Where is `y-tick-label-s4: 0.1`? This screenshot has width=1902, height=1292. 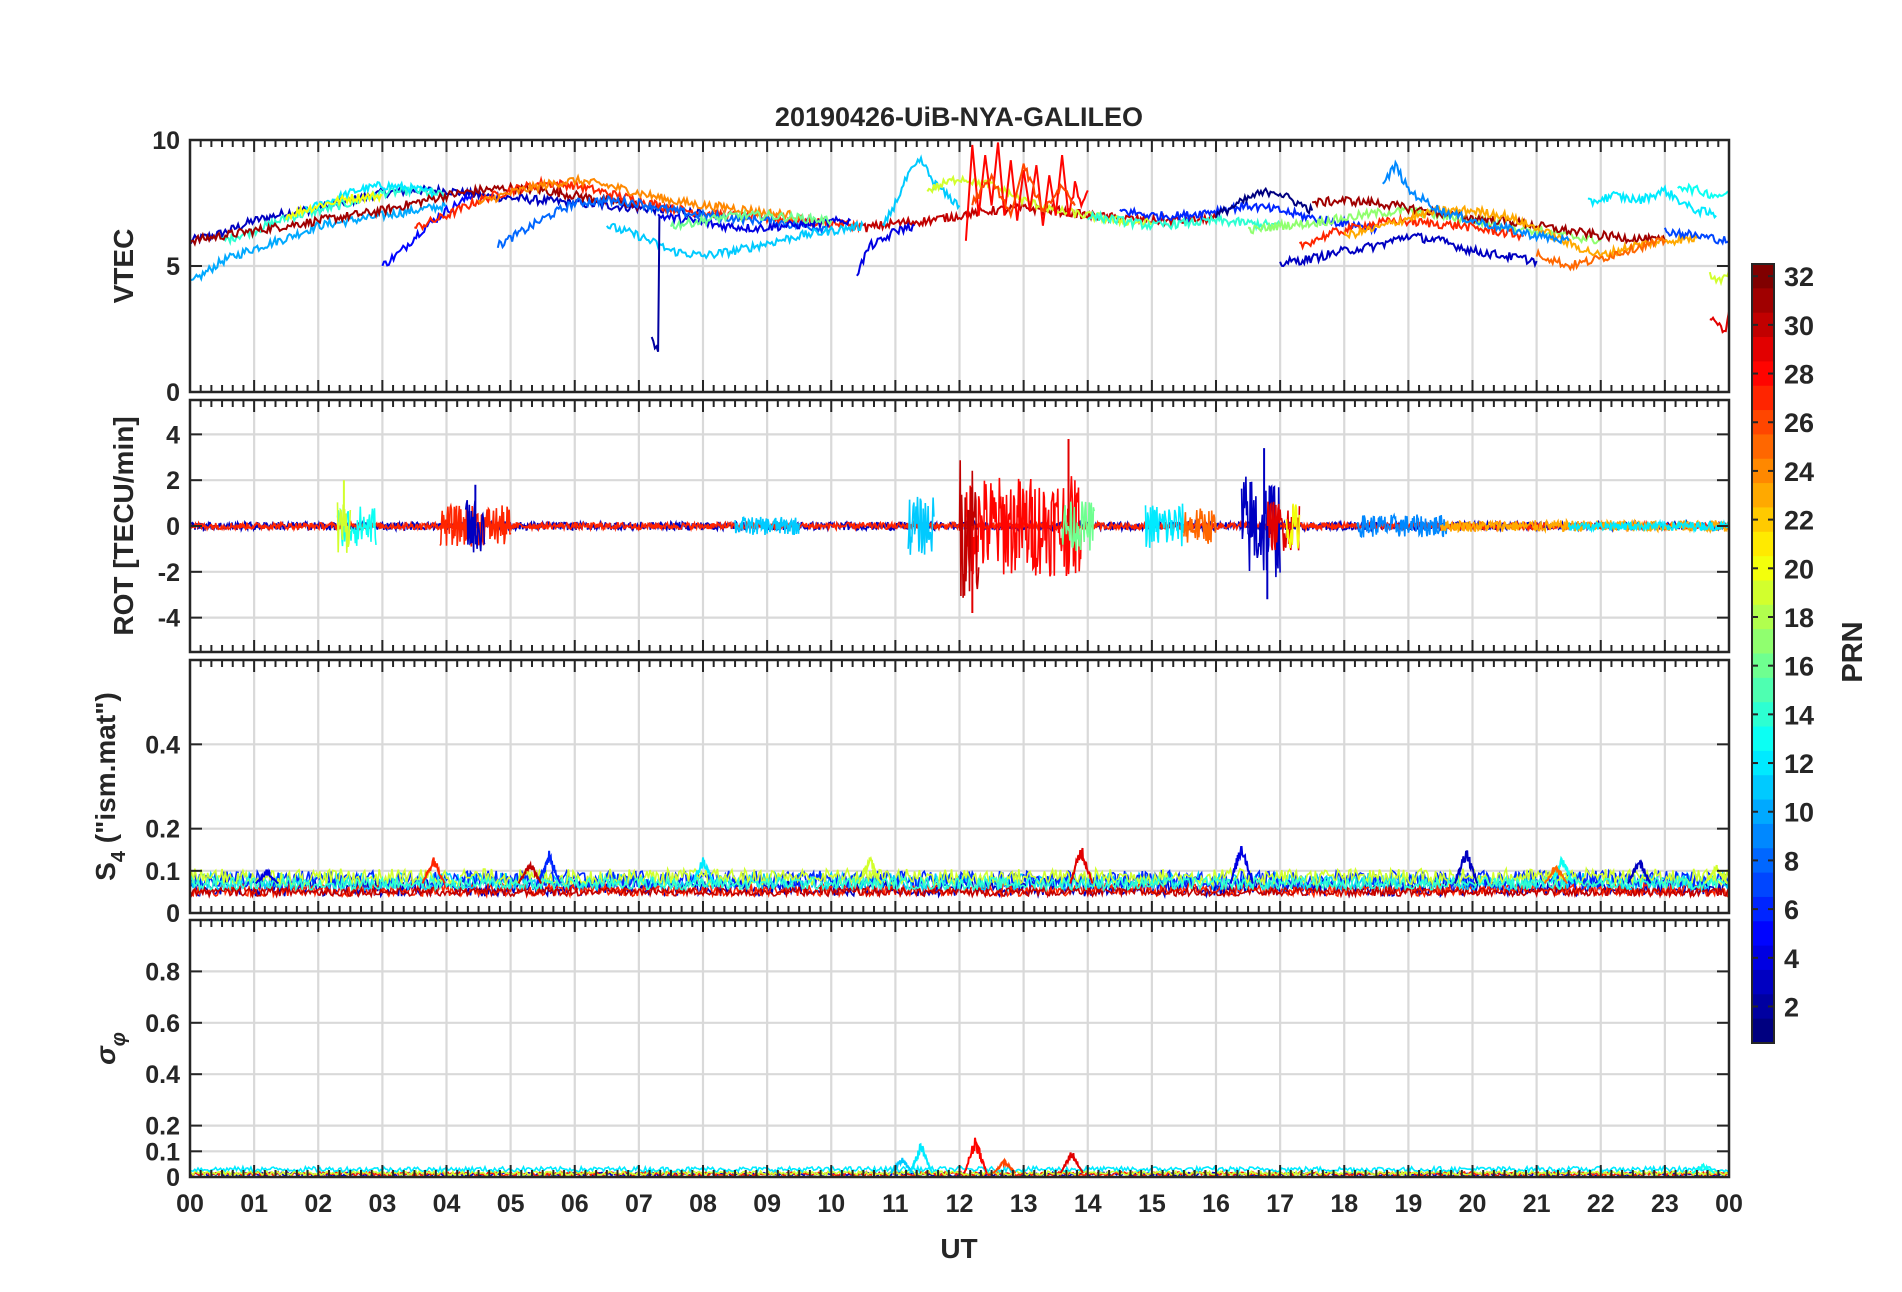 y-tick-label-s4: 0.1 is located at coordinates (162, 872).